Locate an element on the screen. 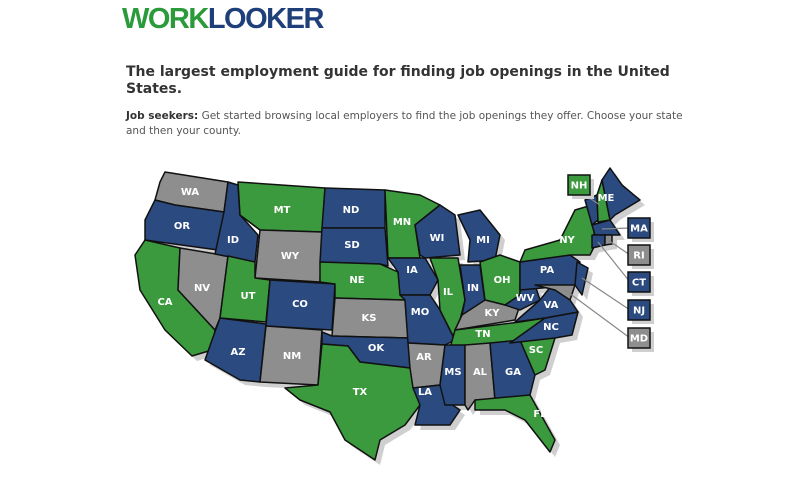 The width and height of the screenshot is (800, 480). logo-part-work: WORK is located at coordinates (165, 19).